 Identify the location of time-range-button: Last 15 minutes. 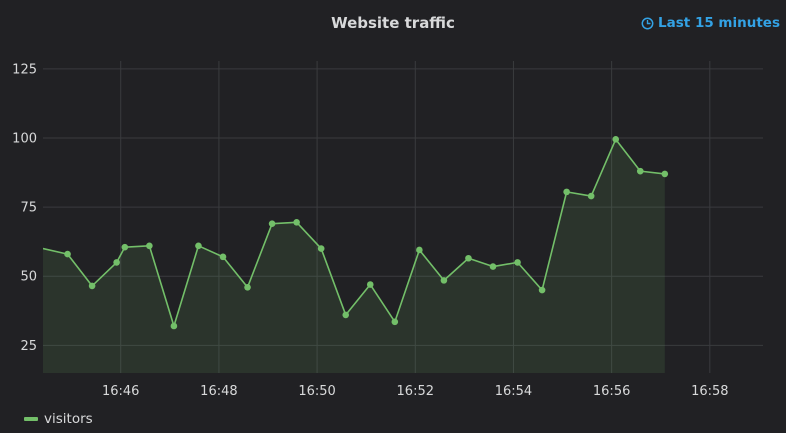
(710, 23).